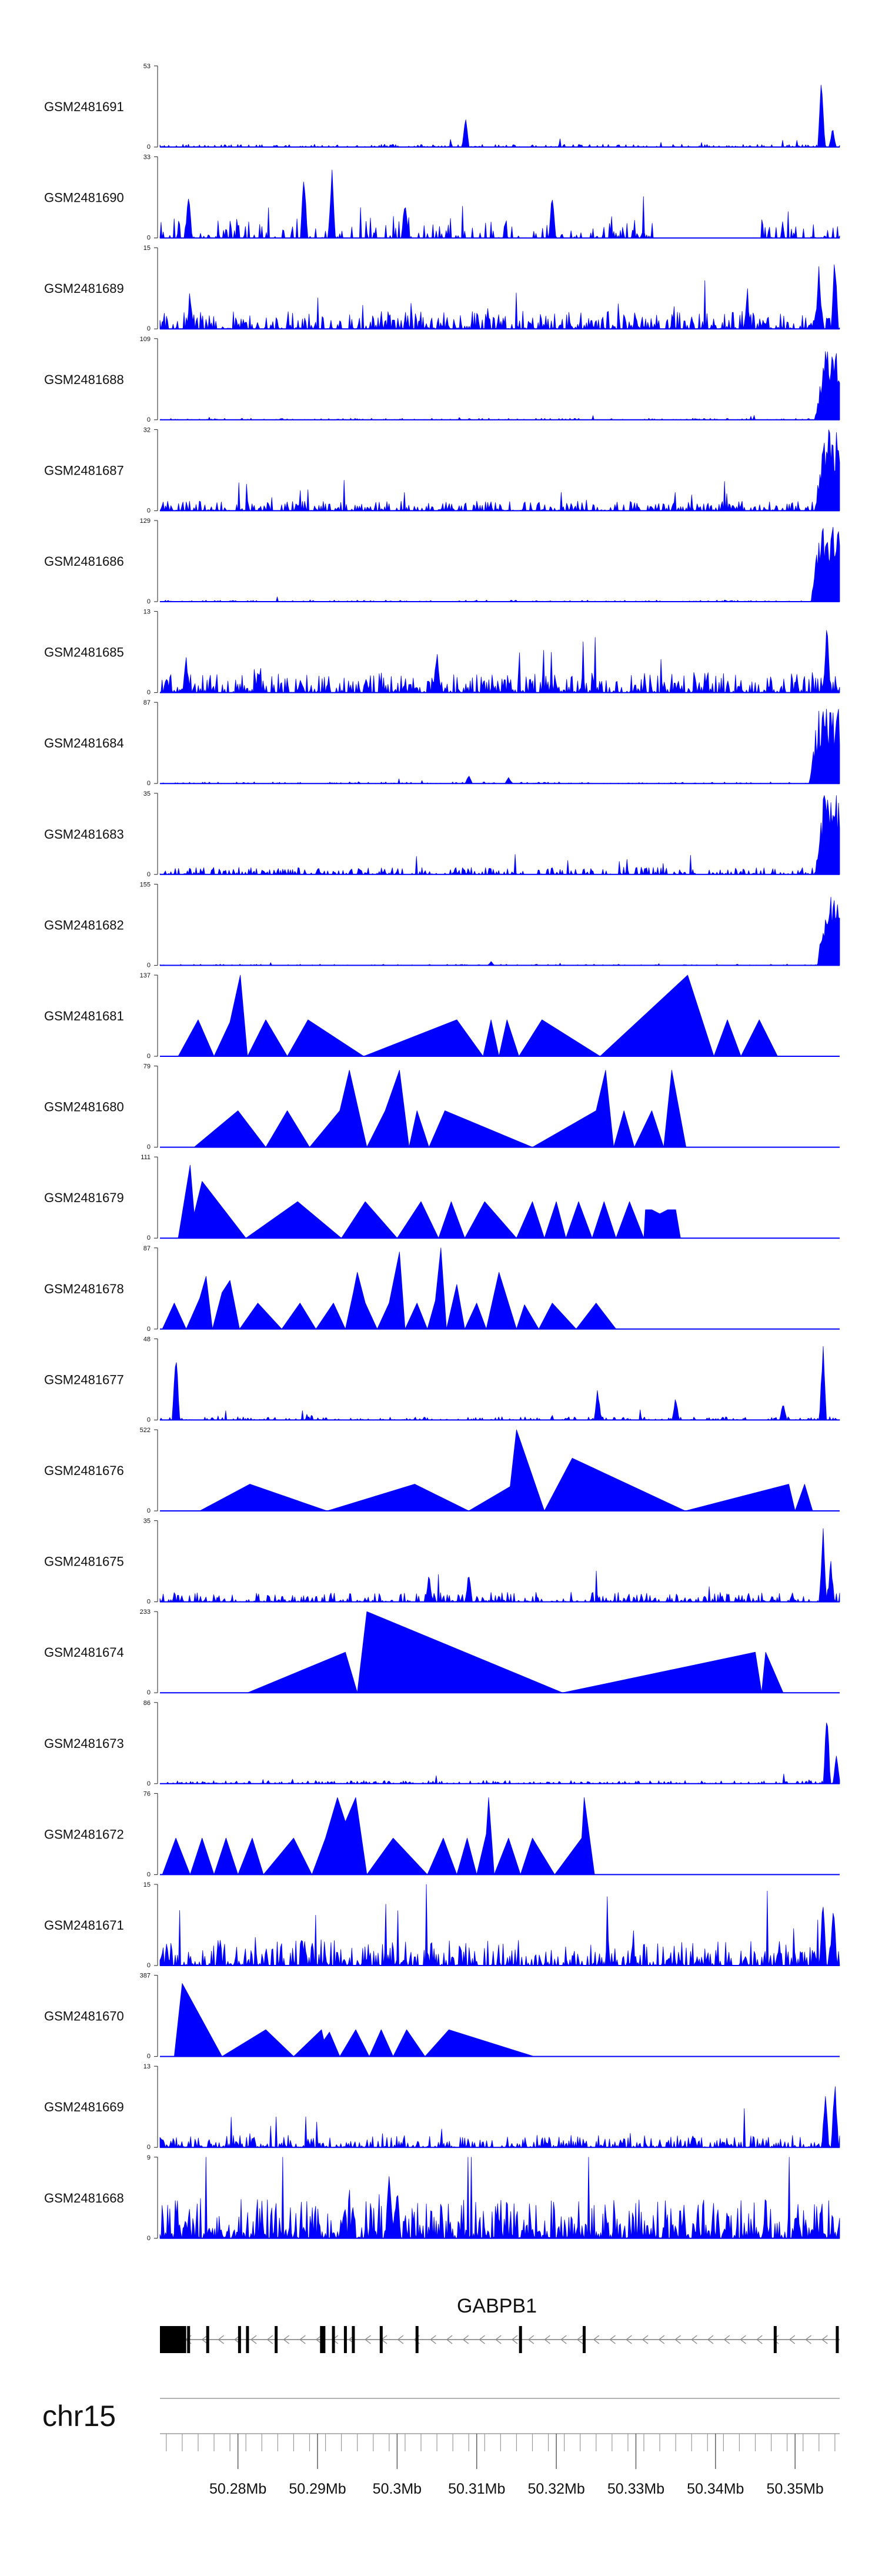 The image size is (882, 2576). I want to click on y-max-label: 79, so click(147, 1066).